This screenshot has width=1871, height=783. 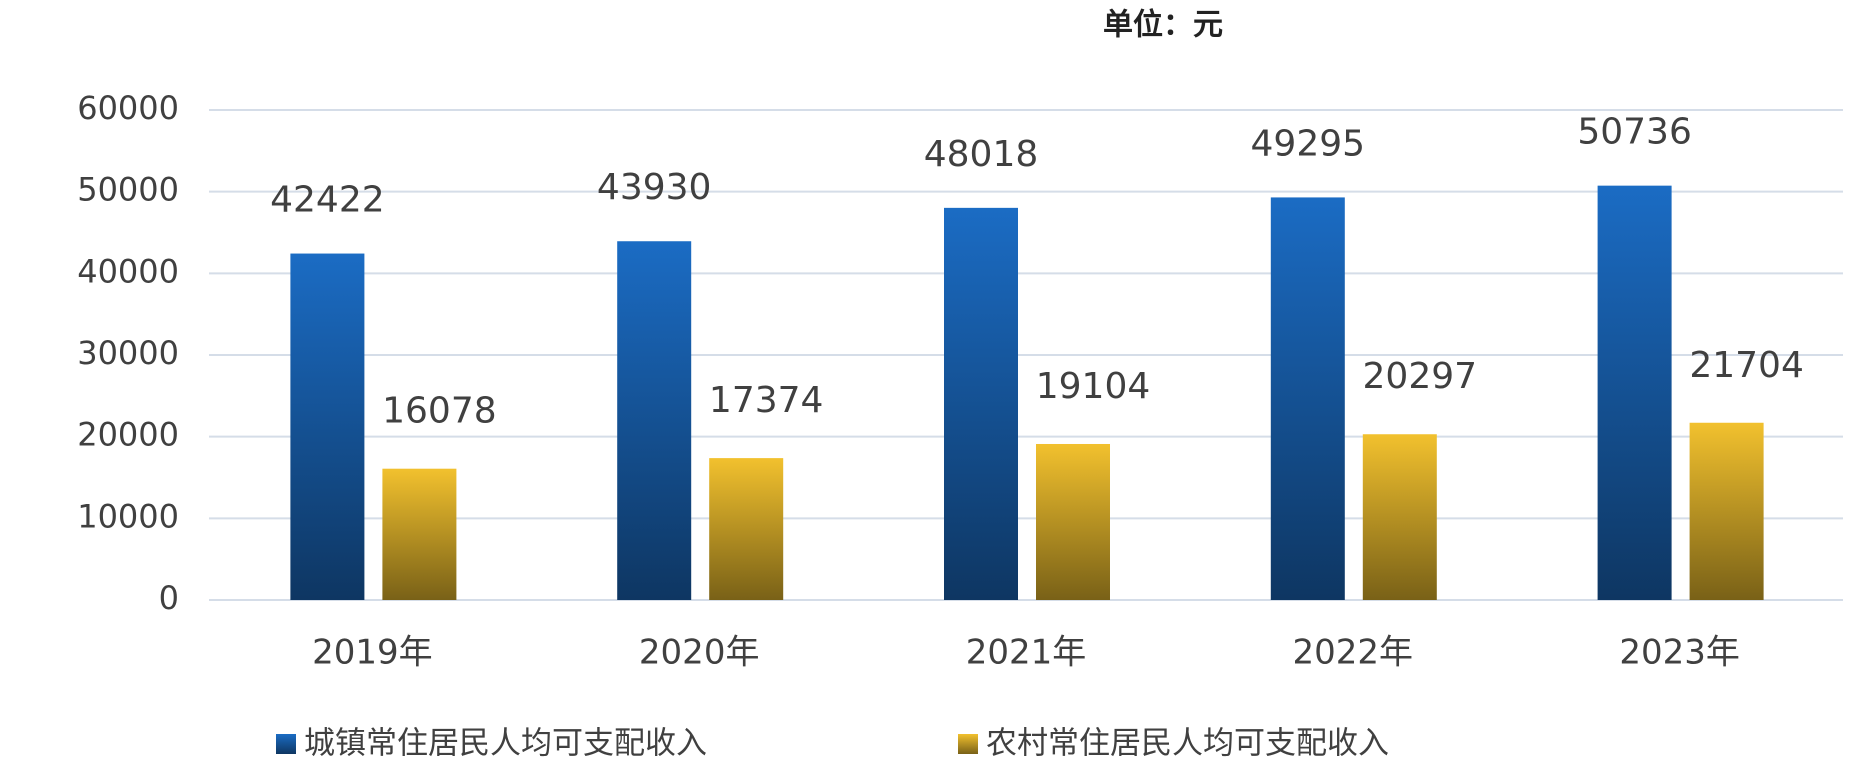 What do you see at coordinates (169, 598) in the screenshot?
I see `y-tick-label: 0` at bounding box center [169, 598].